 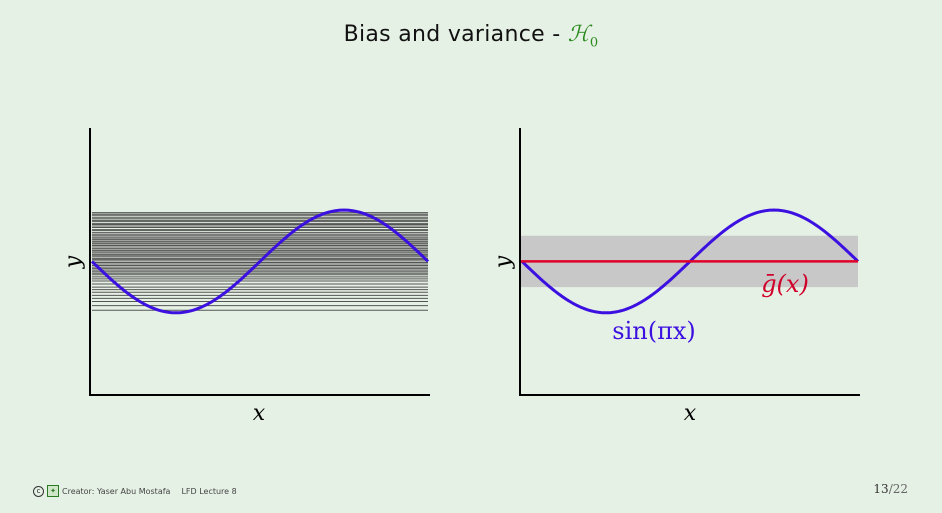 What do you see at coordinates (690, 413) in the screenshot?
I see `right-x-axis-label: x` at bounding box center [690, 413].